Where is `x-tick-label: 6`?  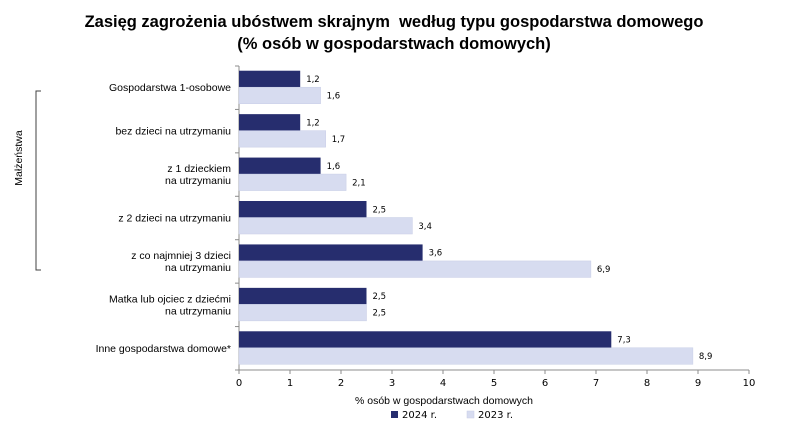 x-tick-label: 6 is located at coordinates (545, 383).